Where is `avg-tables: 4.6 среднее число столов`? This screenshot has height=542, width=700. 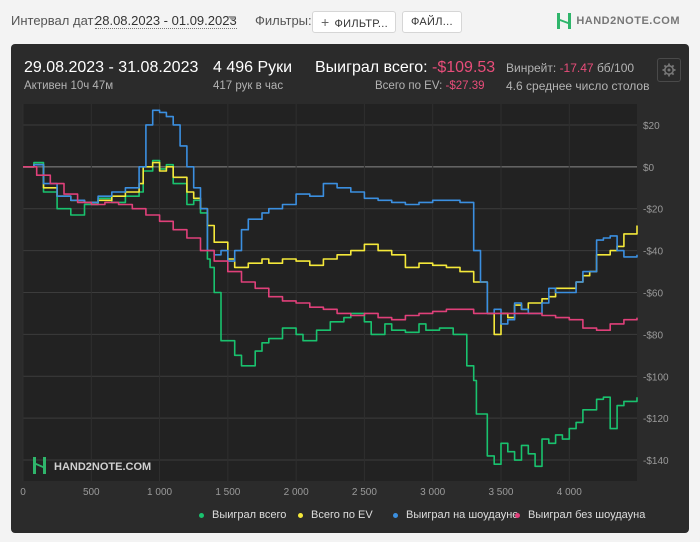
avg-tables: 4.6 среднее число столов is located at coordinates (578, 86).